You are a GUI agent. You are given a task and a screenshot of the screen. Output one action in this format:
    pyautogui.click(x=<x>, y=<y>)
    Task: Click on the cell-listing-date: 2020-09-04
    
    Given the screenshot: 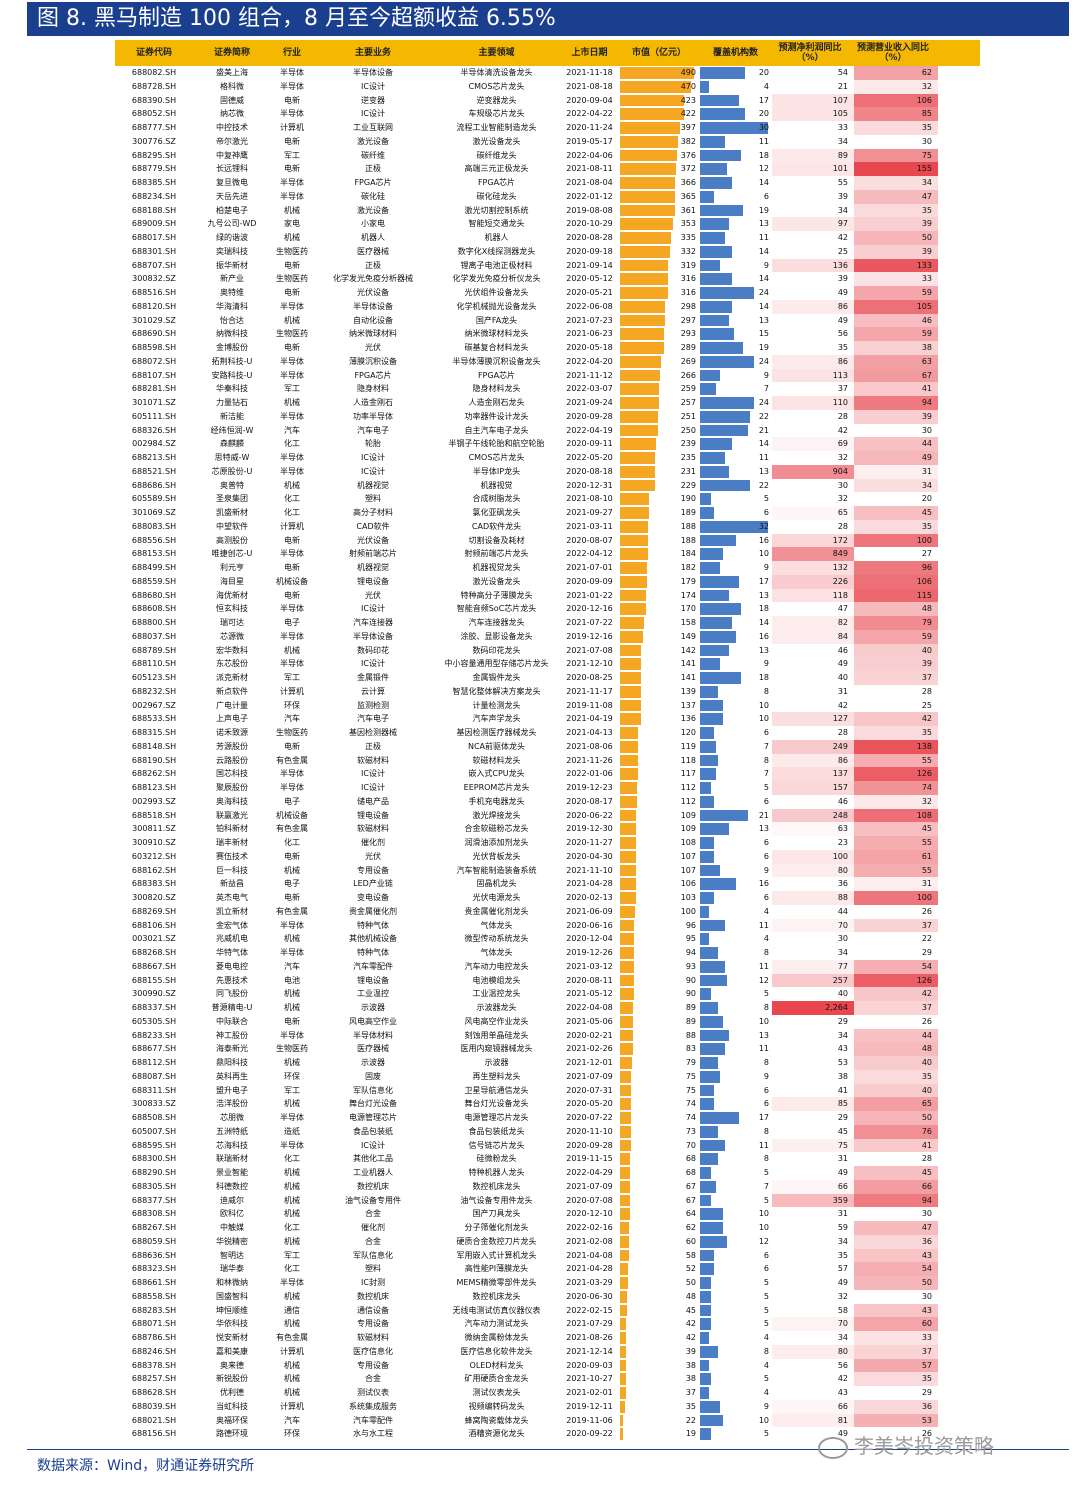 What is the action you would take?
    pyautogui.click(x=589, y=100)
    